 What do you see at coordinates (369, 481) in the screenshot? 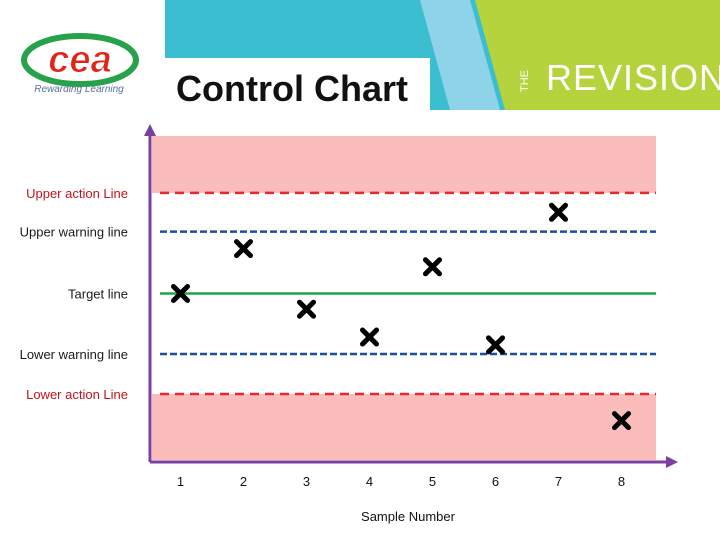
I see `x-tick-label: 4` at bounding box center [369, 481].